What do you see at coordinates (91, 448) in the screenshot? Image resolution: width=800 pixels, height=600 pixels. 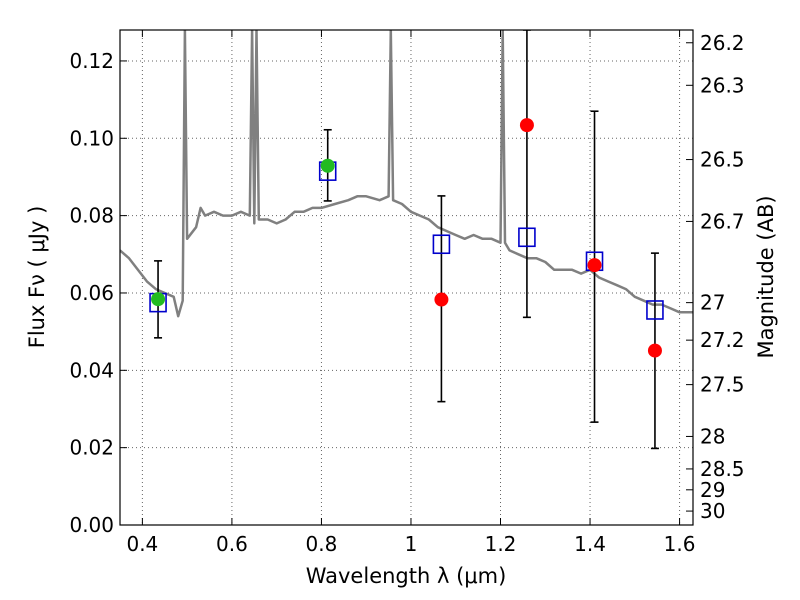 I see `y-tick-label: 0.02` at bounding box center [91, 448].